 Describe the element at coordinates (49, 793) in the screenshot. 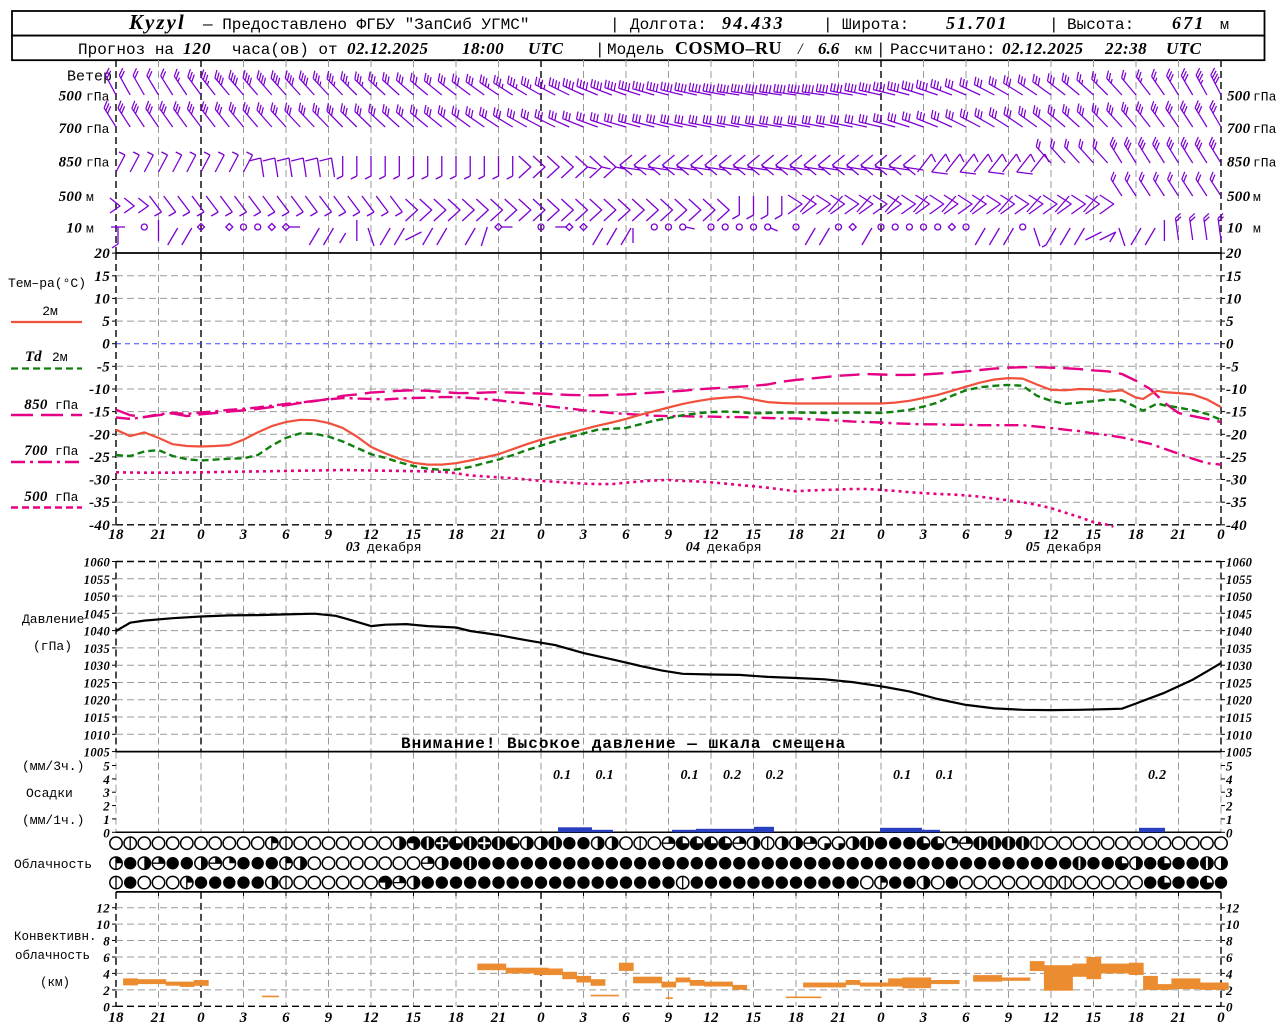

I see `svg-text: Осадки` at that location.